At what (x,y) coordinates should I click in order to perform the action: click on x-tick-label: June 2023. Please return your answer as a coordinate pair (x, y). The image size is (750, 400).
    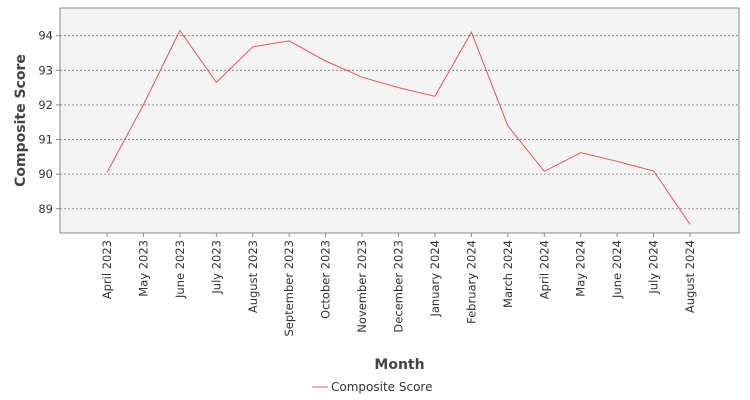
    Looking at the image, I should click on (180, 269).